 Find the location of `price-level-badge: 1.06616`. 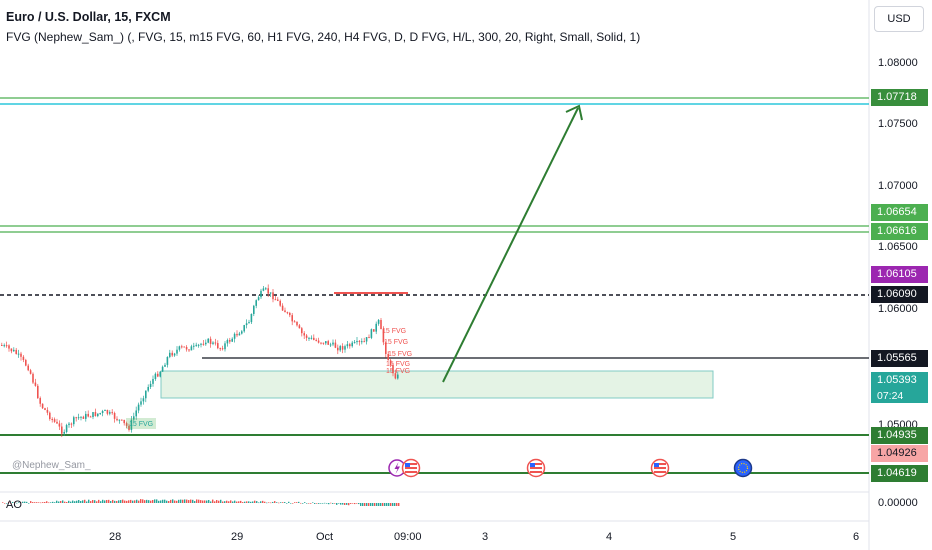

price-level-badge: 1.06616 is located at coordinates (899, 231).